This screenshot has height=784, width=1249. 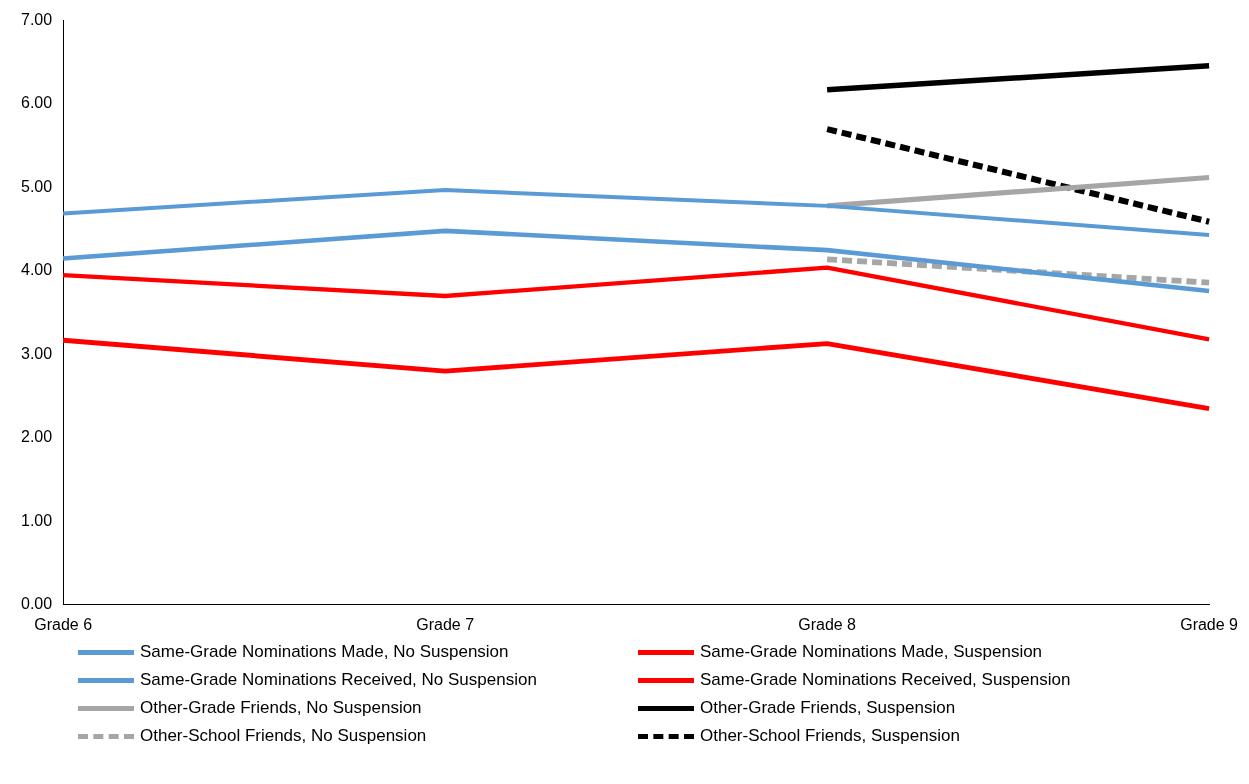 I want to click on x-tick-label: Grade 7, so click(x=445, y=624).